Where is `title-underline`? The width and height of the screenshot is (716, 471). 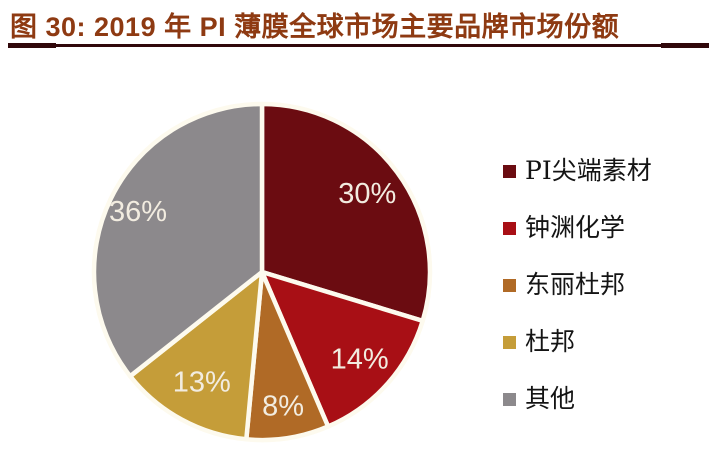 title-underline is located at coordinates (358, 45).